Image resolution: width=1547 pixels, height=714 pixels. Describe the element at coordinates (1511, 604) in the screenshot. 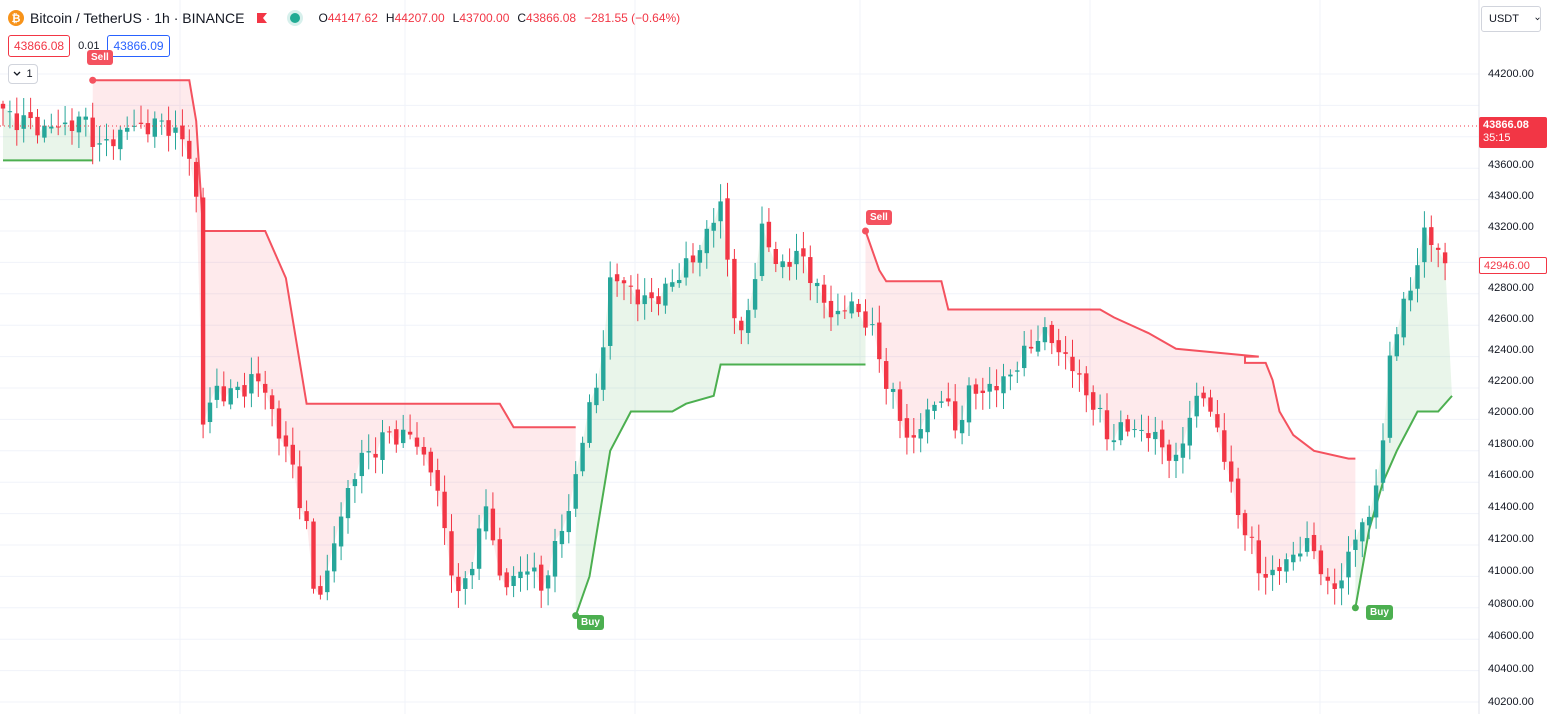

I see `price-axis-label: 40800.00` at that location.